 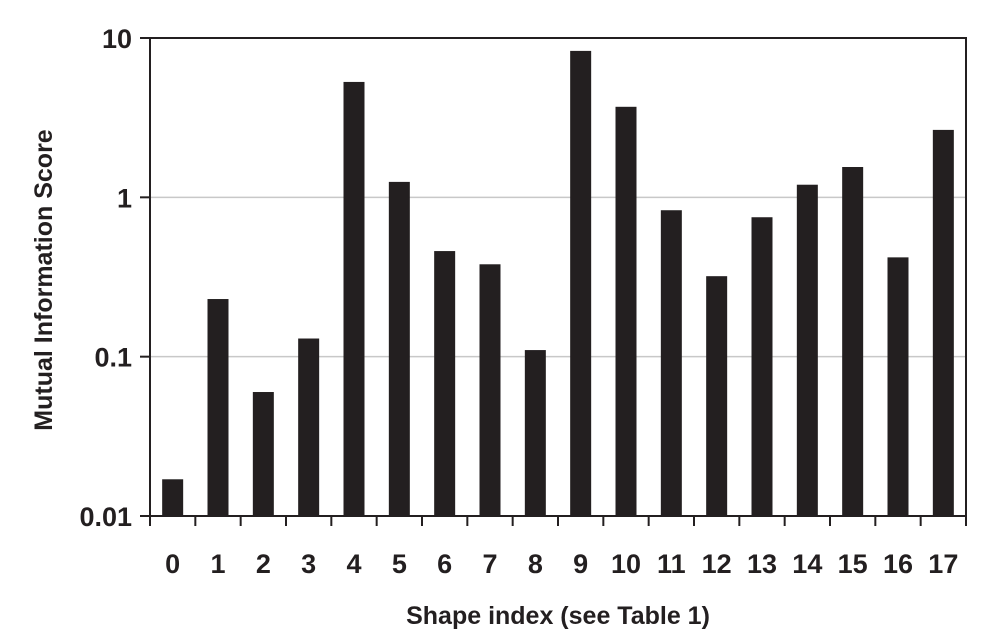 I want to click on y-tick-label-0.01: 0.01, so click(x=105, y=517).